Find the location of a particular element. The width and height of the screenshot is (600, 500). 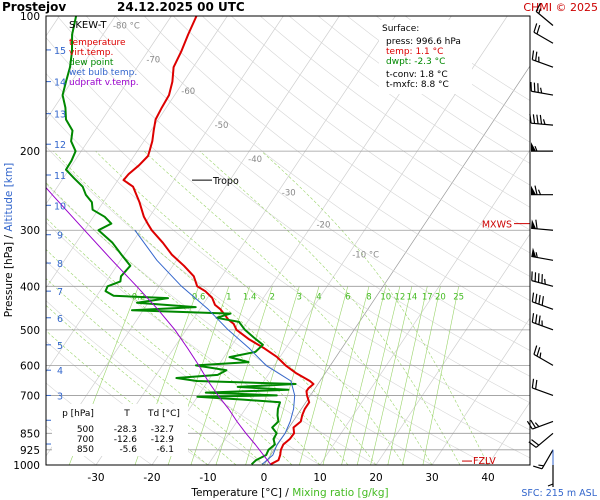

surface-tconv: t-conv: 1.8 °C is located at coordinates (417, 75).